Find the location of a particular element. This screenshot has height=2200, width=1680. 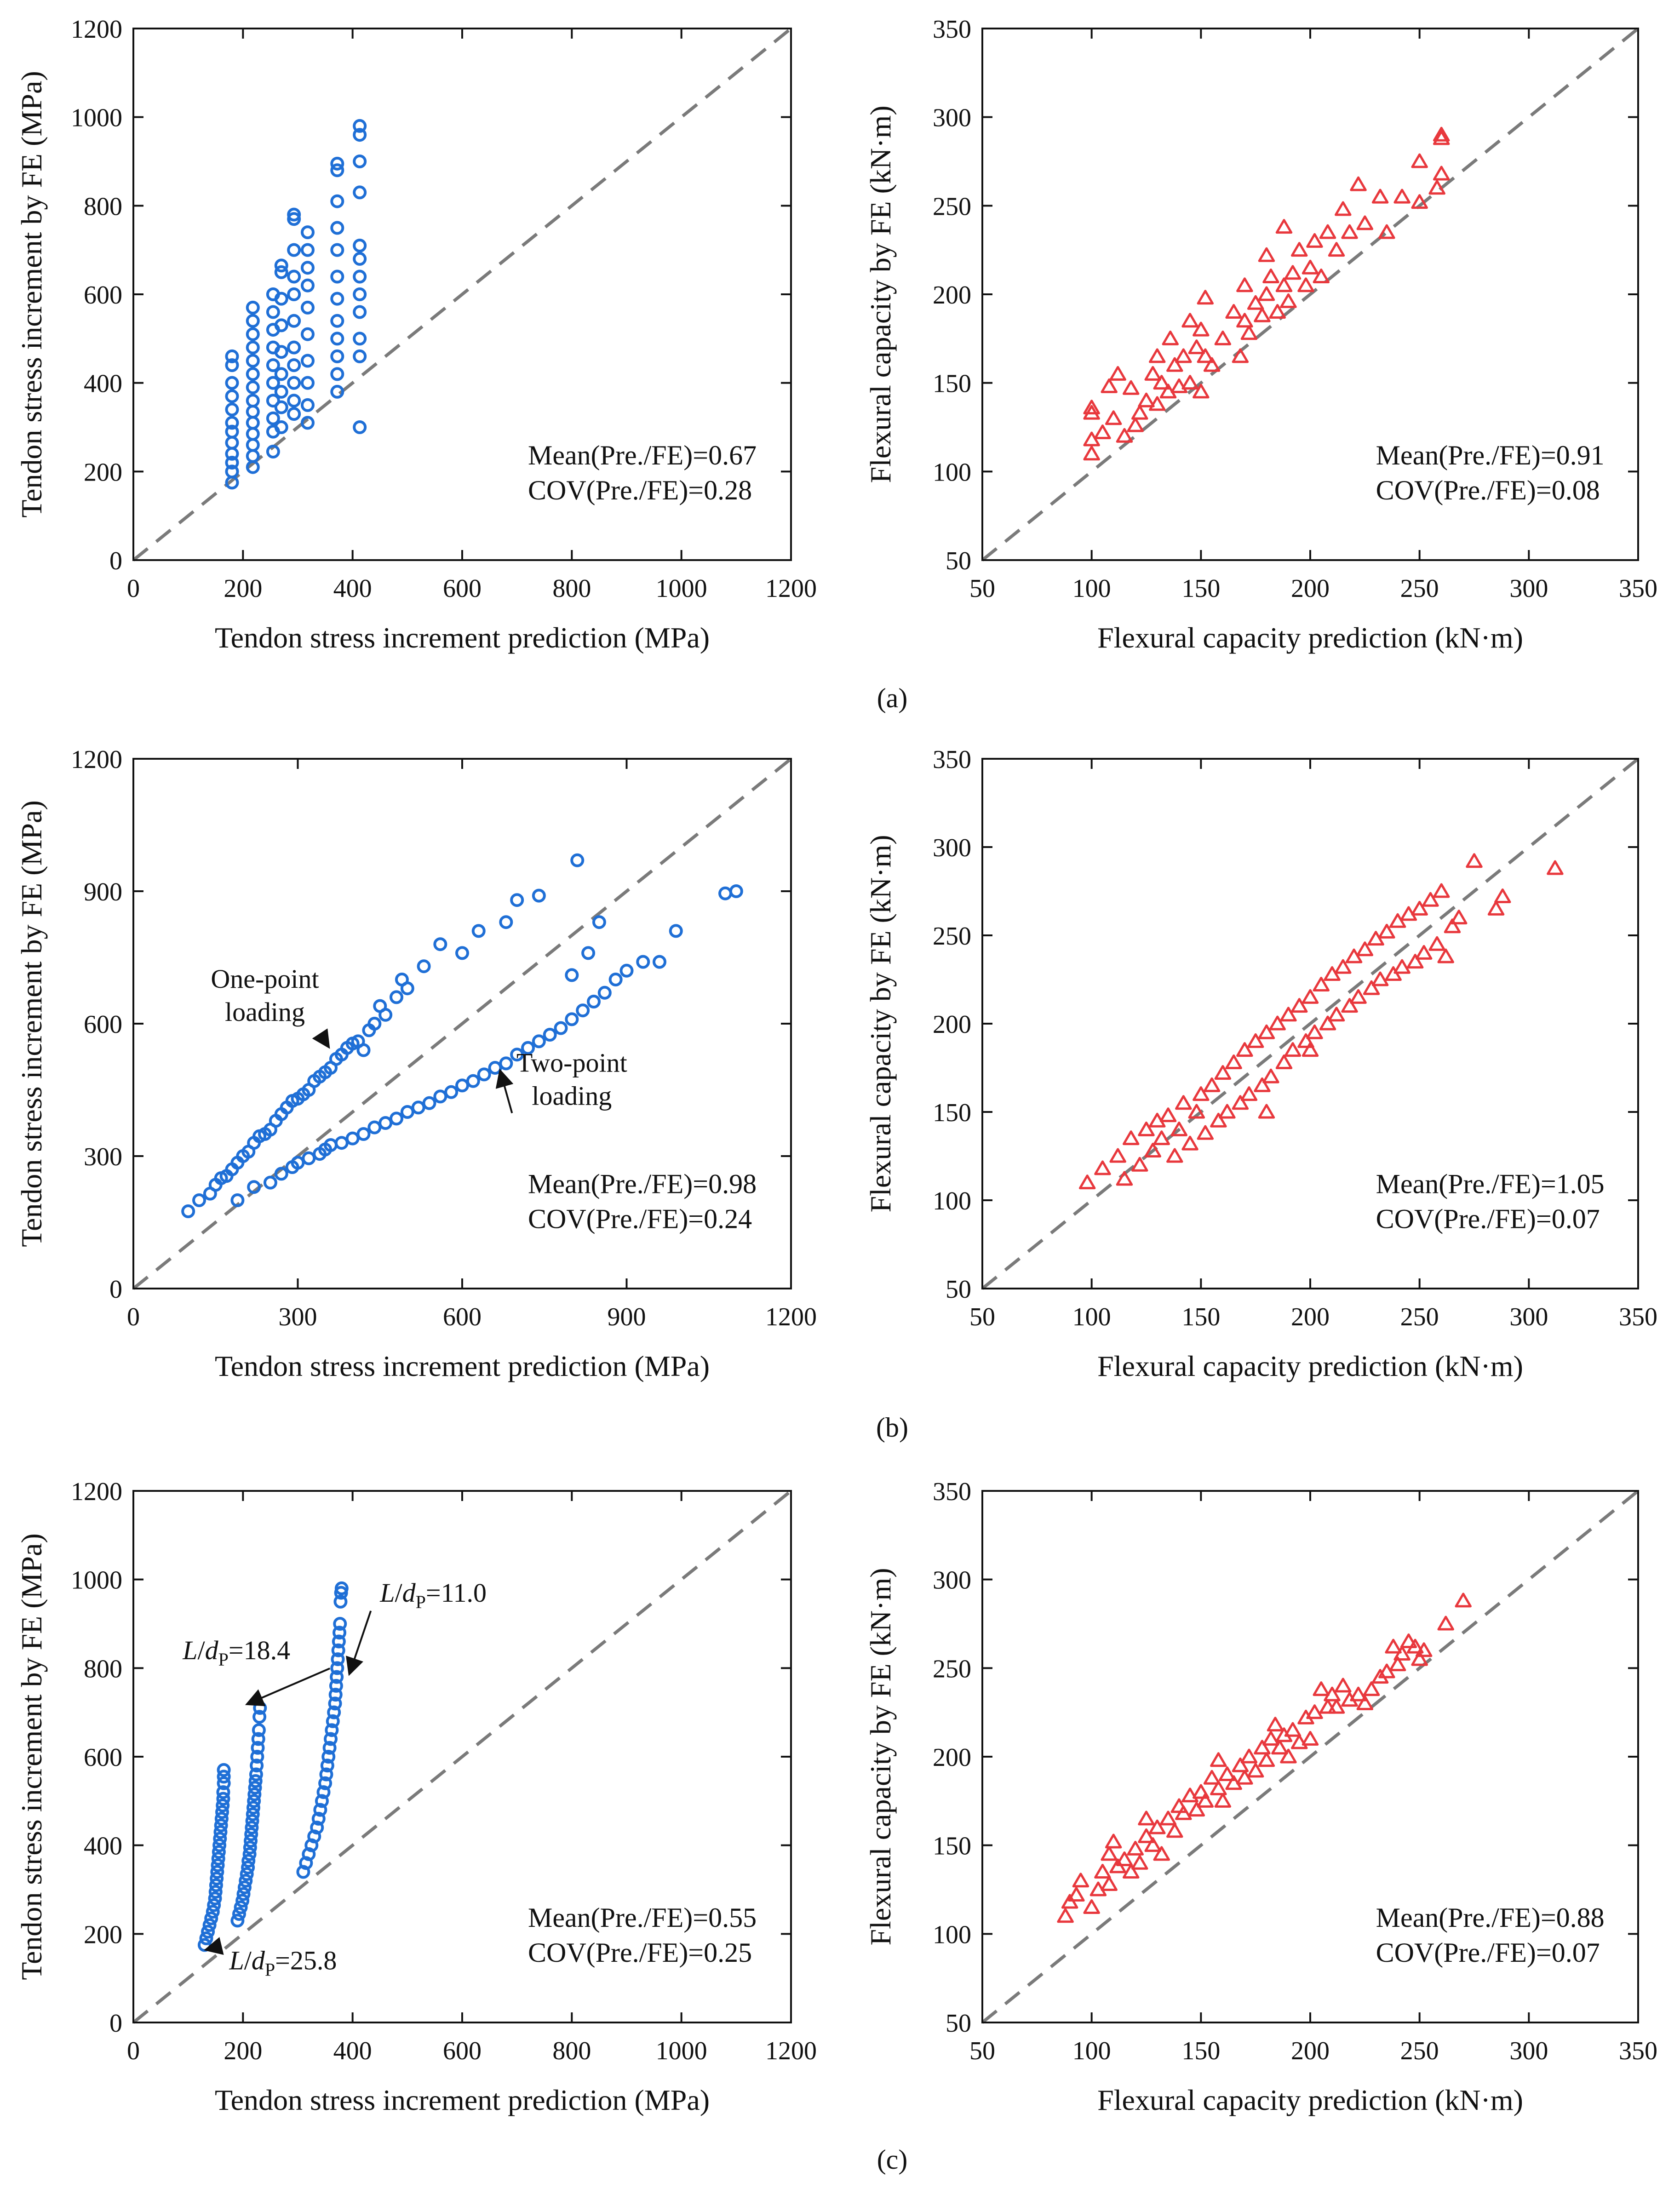

stat-cov: COV(Pre./FE)=0.24 is located at coordinates (640, 1219).